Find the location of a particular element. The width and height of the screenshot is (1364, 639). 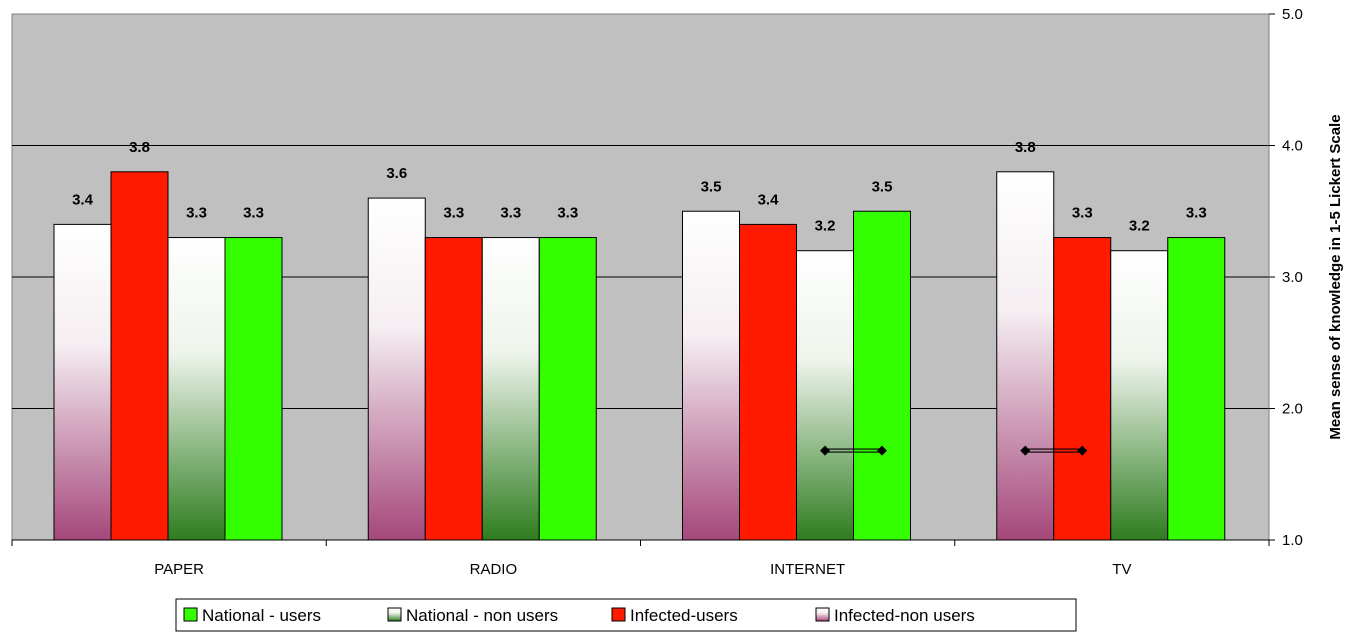

bar-internet-infected-users is located at coordinates (768, 382).